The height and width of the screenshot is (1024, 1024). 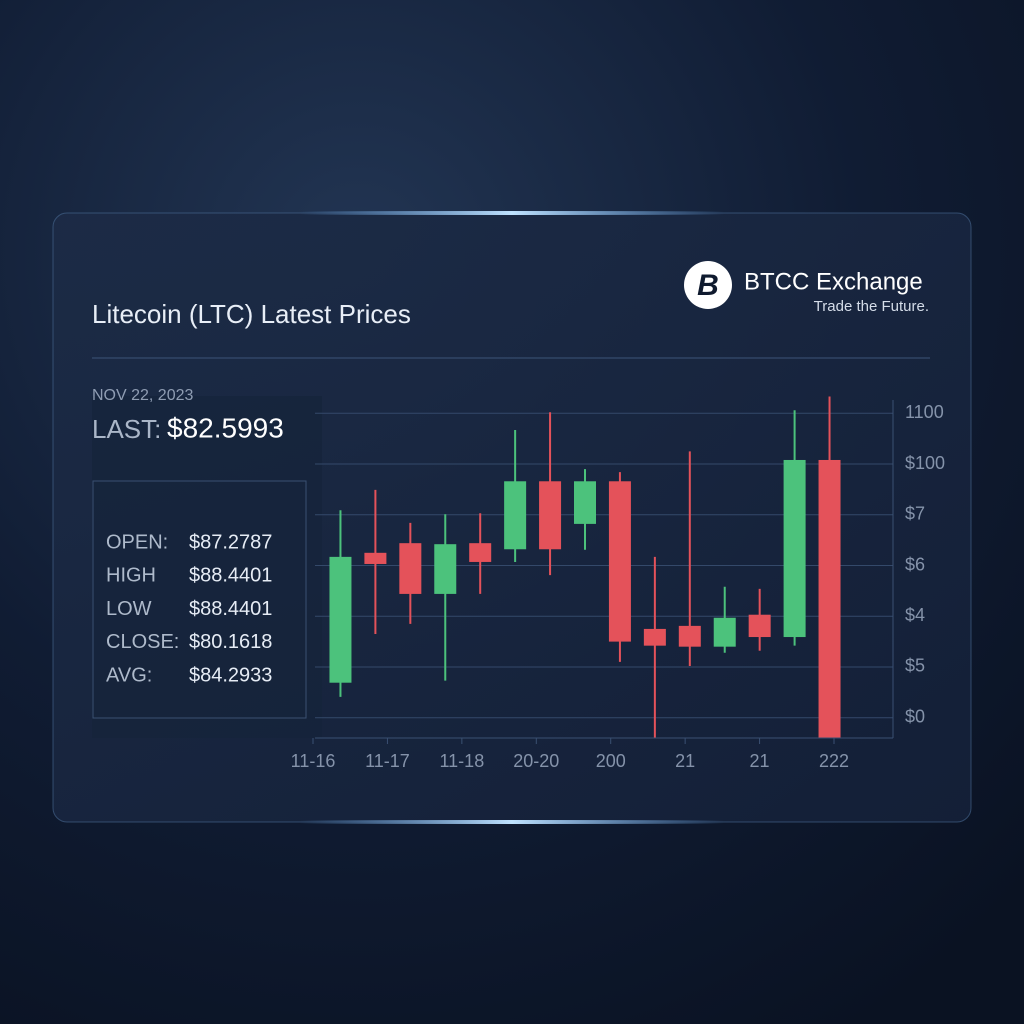 I want to click on date: NOV 22, 2023, so click(x=143, y=395).